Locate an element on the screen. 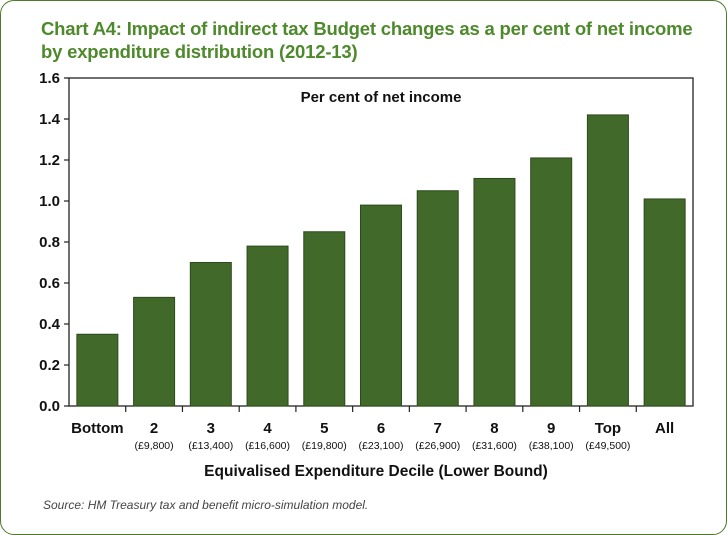  x-tick-label: Bottom is located at coordinates (97, 428).